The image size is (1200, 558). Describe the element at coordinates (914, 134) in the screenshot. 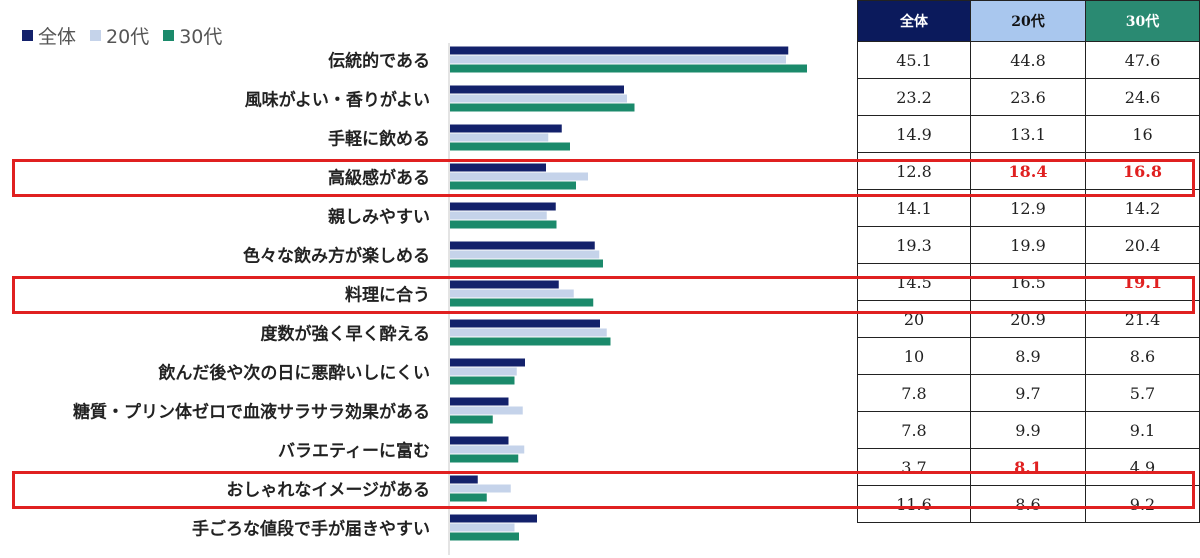

I see `table-cell: 14.9` at that location.